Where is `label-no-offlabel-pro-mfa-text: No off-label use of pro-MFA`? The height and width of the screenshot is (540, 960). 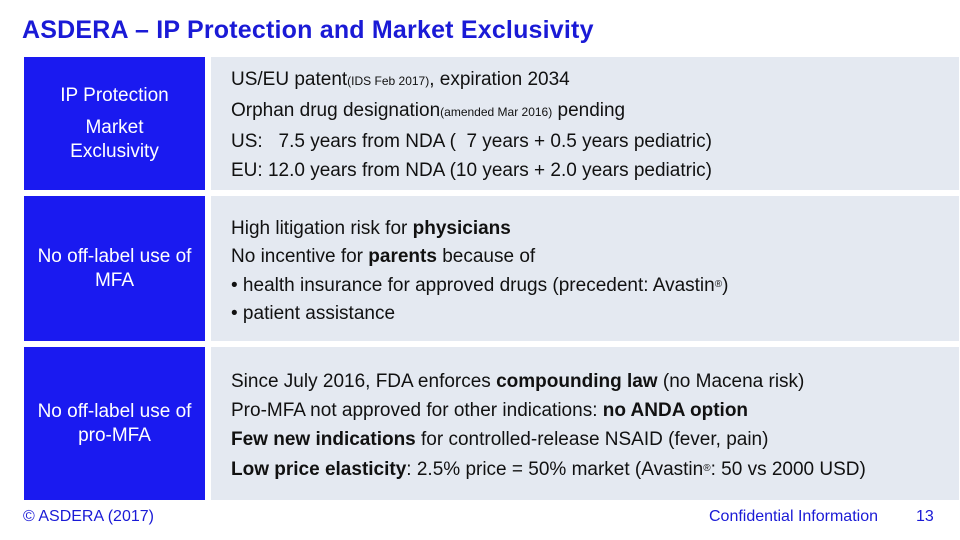 label-no-offlabel-pro-mfa-text: No off-label use of pro-MFA is located at coordinates (114, 423).